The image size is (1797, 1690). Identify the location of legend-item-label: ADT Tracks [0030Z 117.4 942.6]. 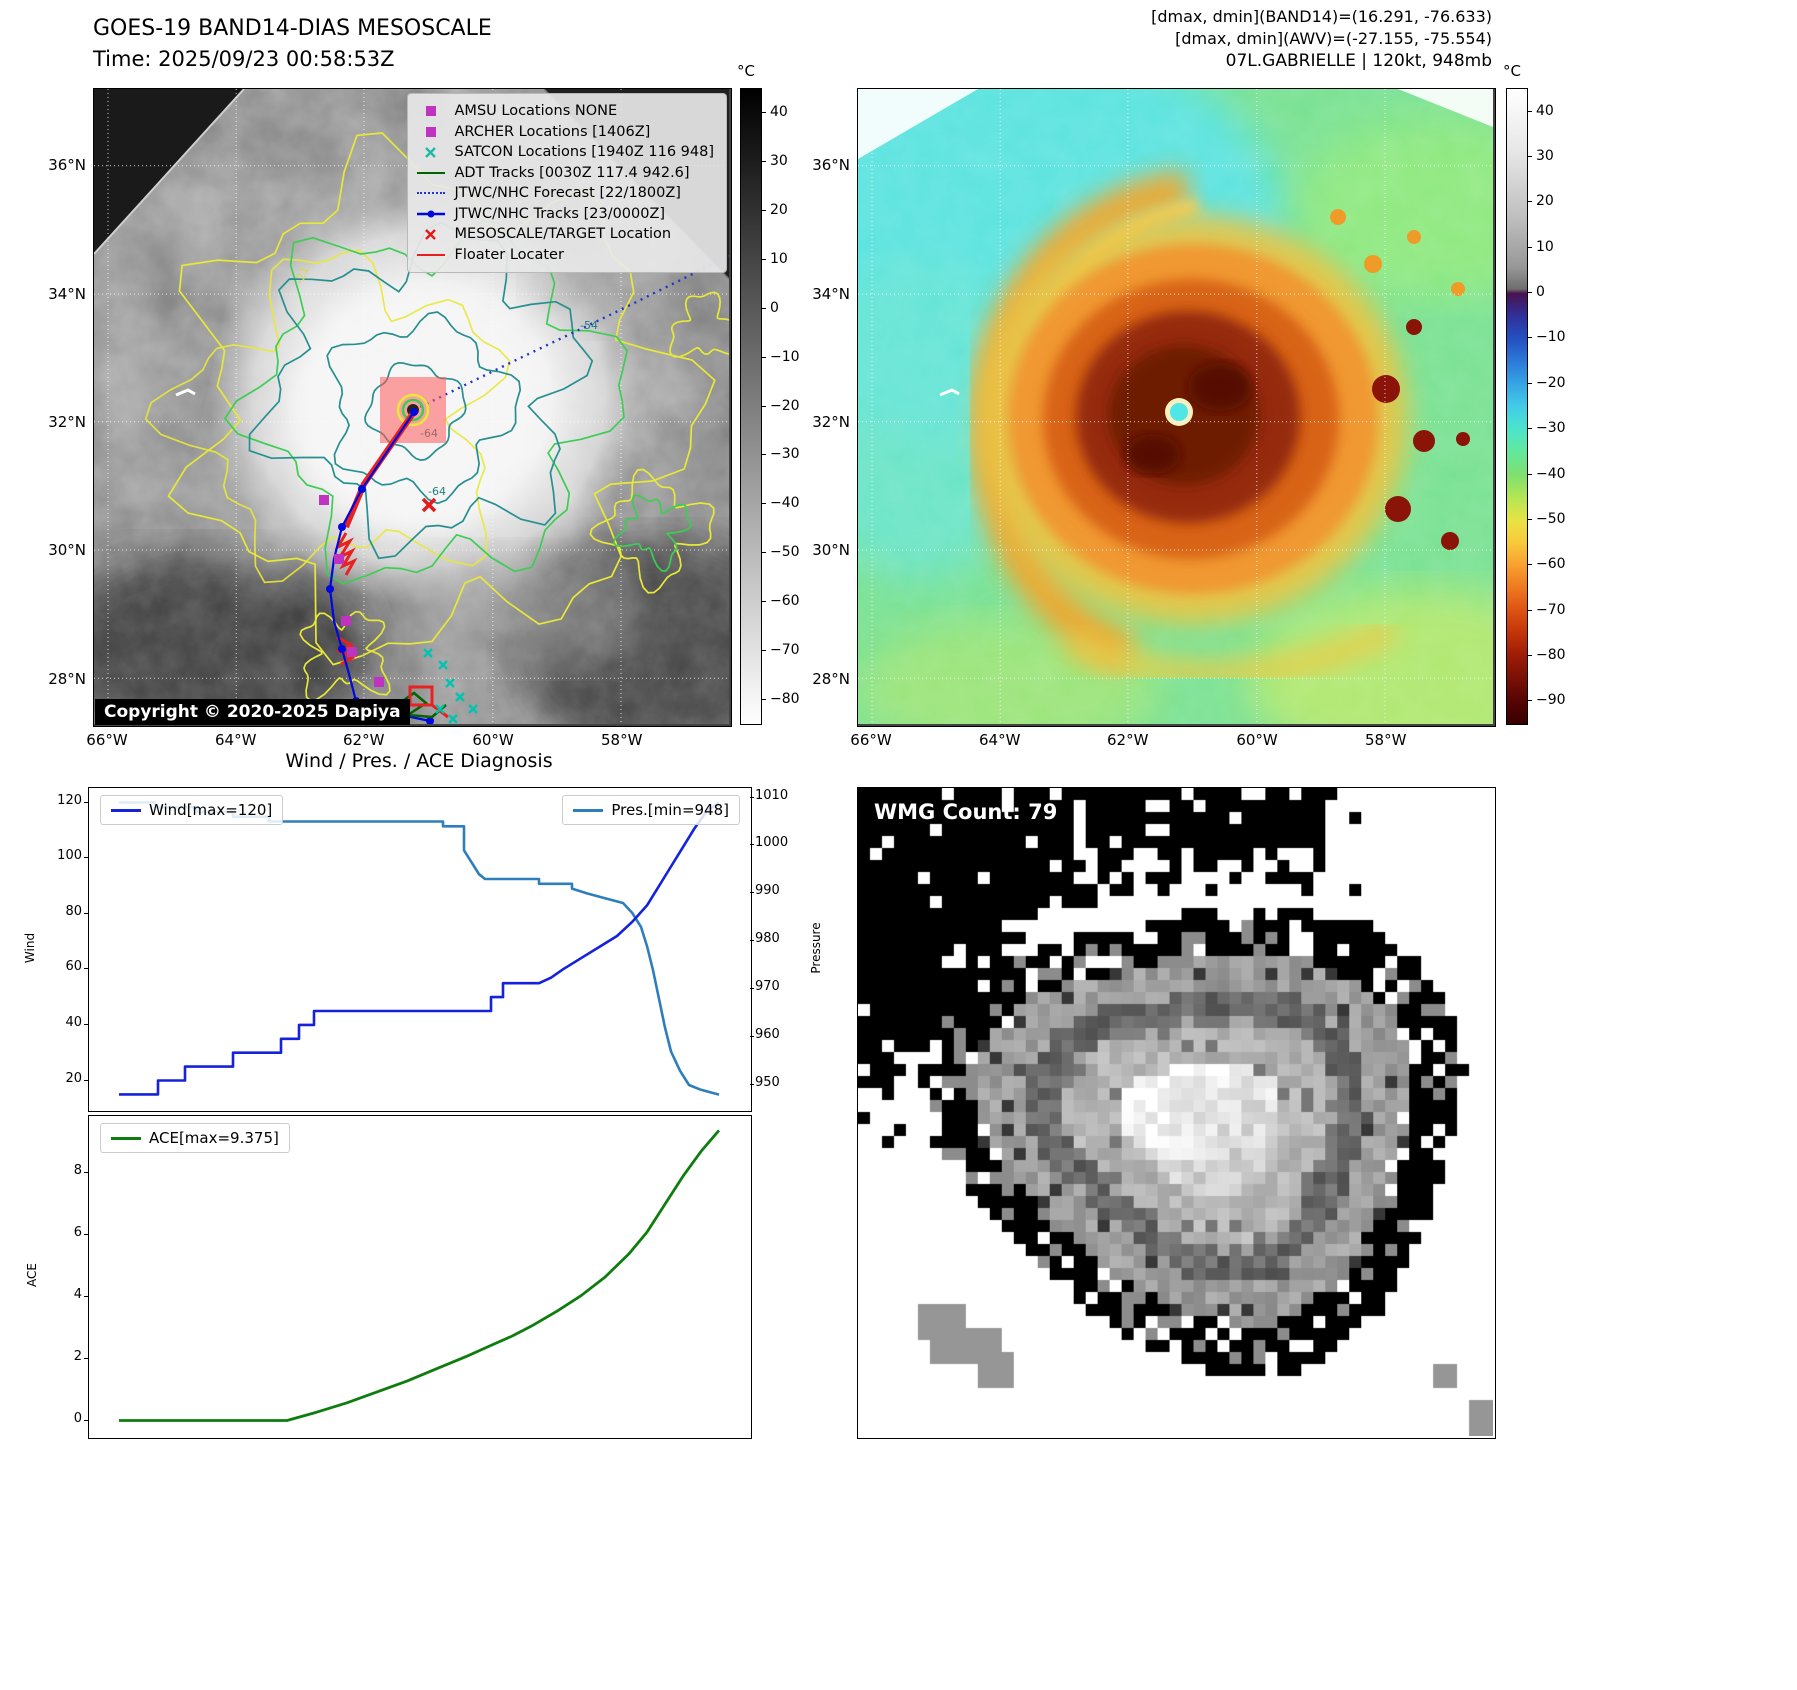
(572, 172).